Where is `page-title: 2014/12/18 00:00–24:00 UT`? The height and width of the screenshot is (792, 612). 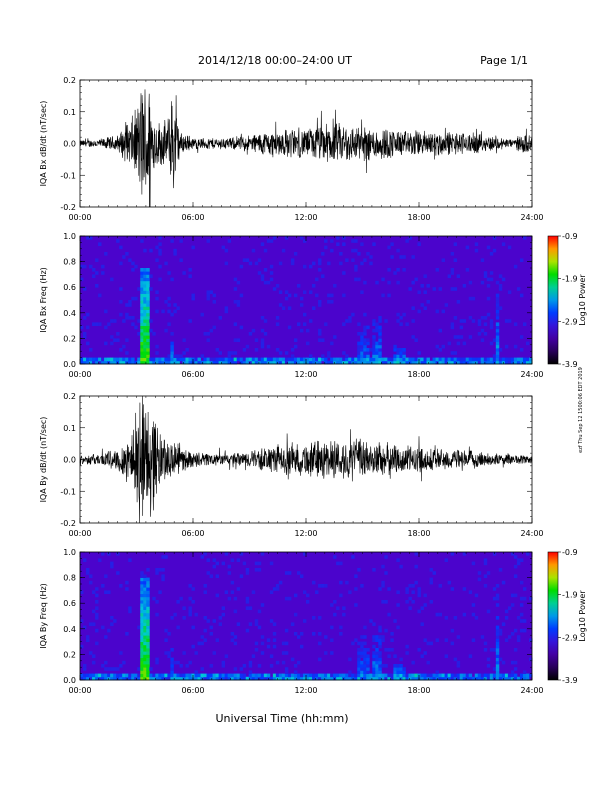 page-title: 2014/12/18 00:00–24:00 UT is located at coordinates (275, 60).